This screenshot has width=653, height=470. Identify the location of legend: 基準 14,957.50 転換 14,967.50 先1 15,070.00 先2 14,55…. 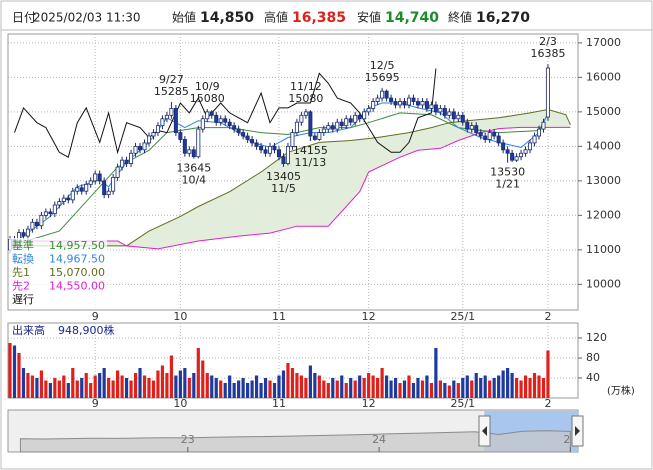
(58, 273).